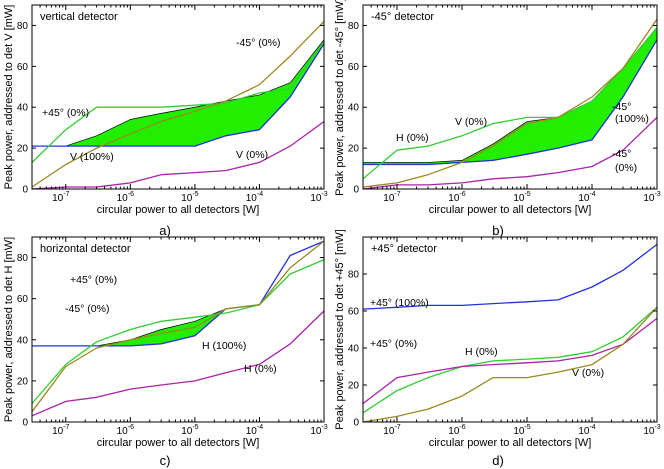  Describe the element at coordinates (224, 346) in the screenshot. I see `annotation: H (100%)` at that location.